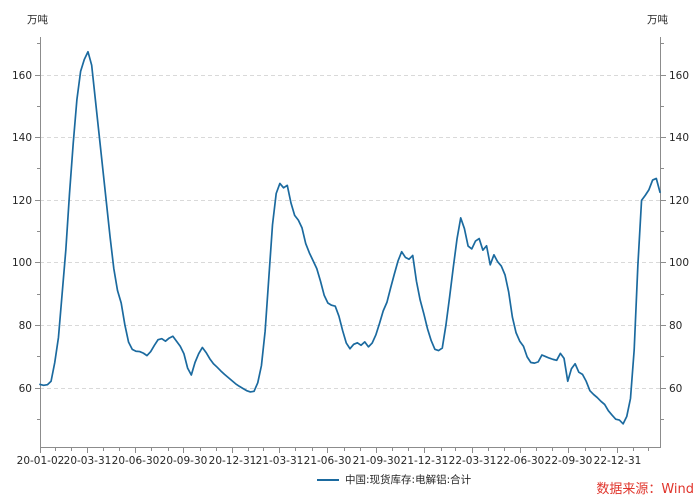  What do you see at coordinates (328, 461) in the screenshot?
I see `svg-text: 21-06-30` at bounding box center [328, 461].